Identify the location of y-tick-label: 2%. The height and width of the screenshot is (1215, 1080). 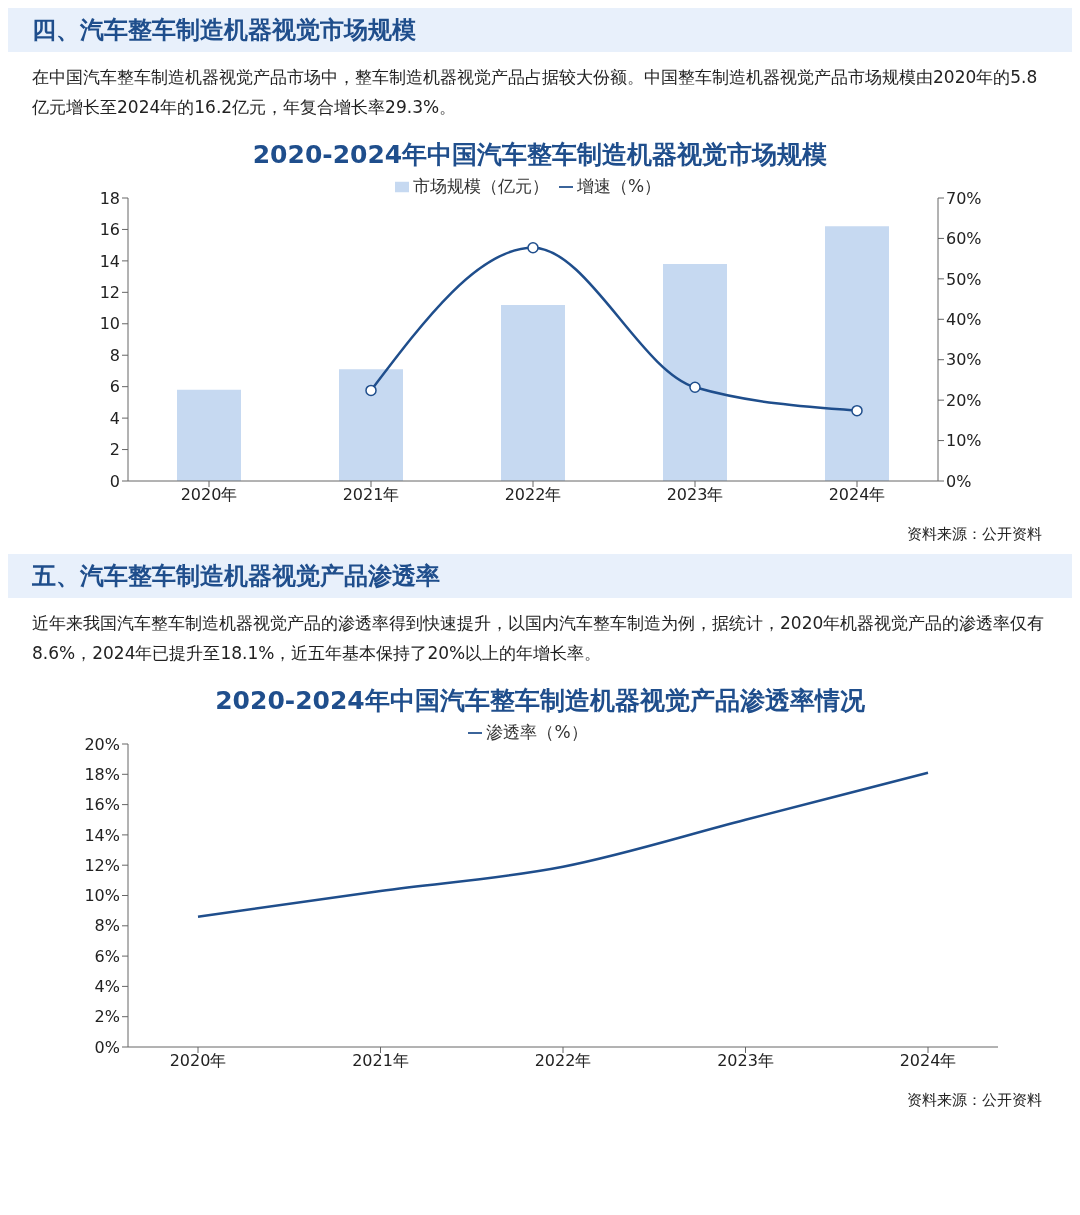
(107, 1017).